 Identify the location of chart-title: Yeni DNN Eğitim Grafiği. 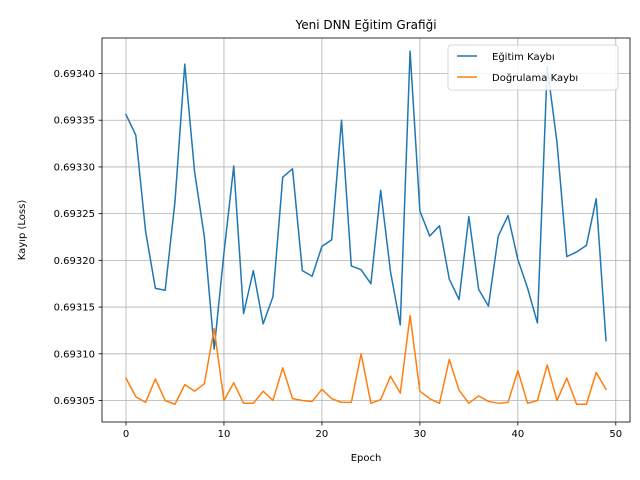
(365, 25).